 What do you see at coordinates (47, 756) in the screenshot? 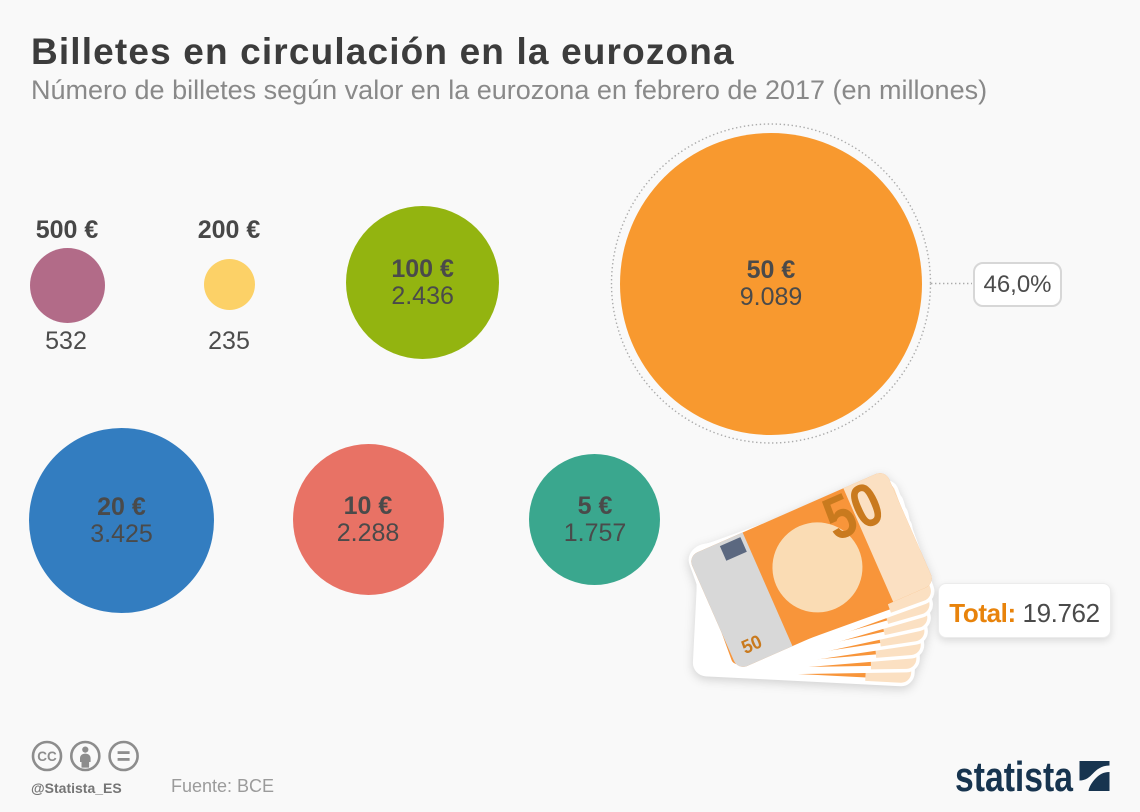
I see `svg-text: CC` at bounding box center [47, 756].